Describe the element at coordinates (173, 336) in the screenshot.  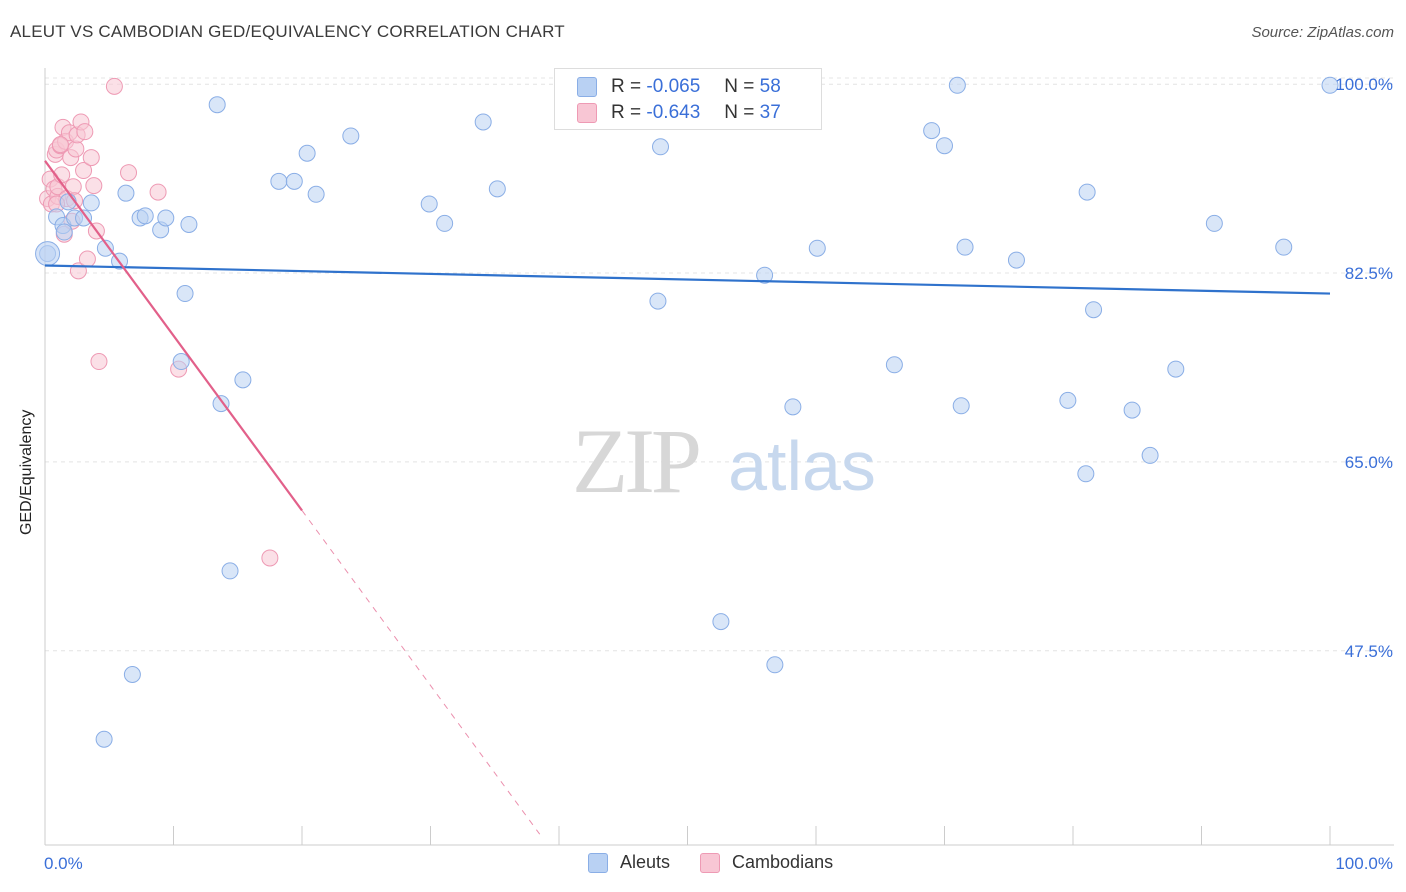
I see `cambodian-trend-line` at that location.